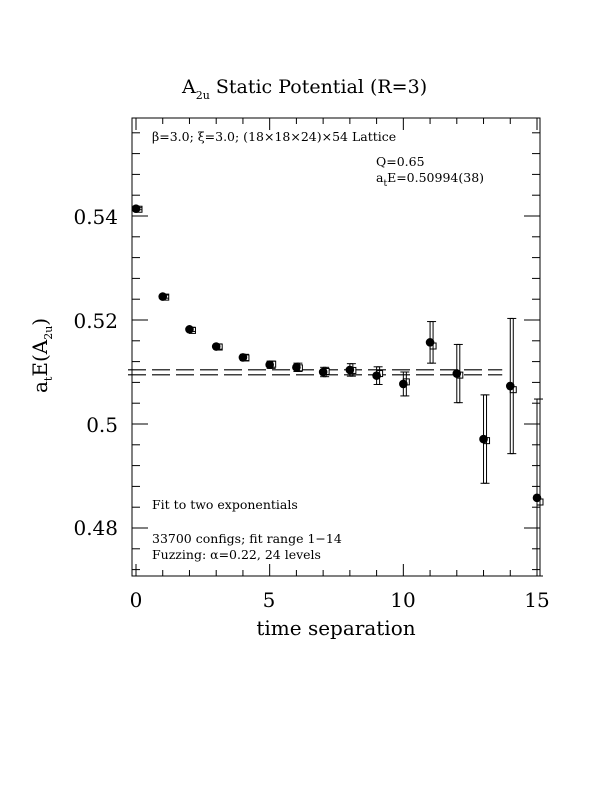 This screenshot has width=612, height=792. I want to click on y-label-2u-sub: 2u, so click(48, 333).